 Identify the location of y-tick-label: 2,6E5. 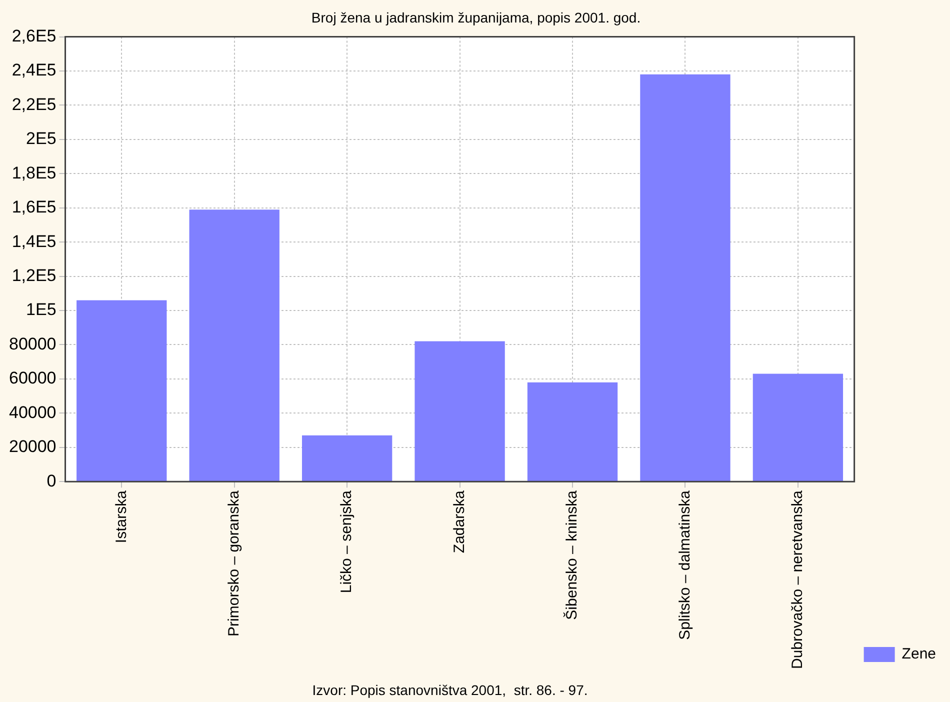
(34, 36).